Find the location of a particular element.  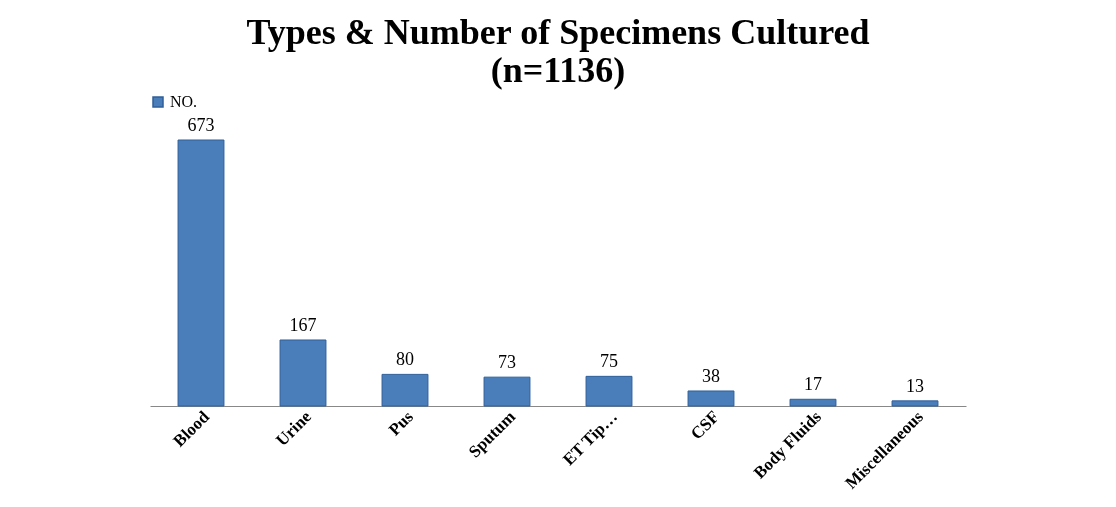

x-tick-label: CSF is located at coordinates (705, 425).